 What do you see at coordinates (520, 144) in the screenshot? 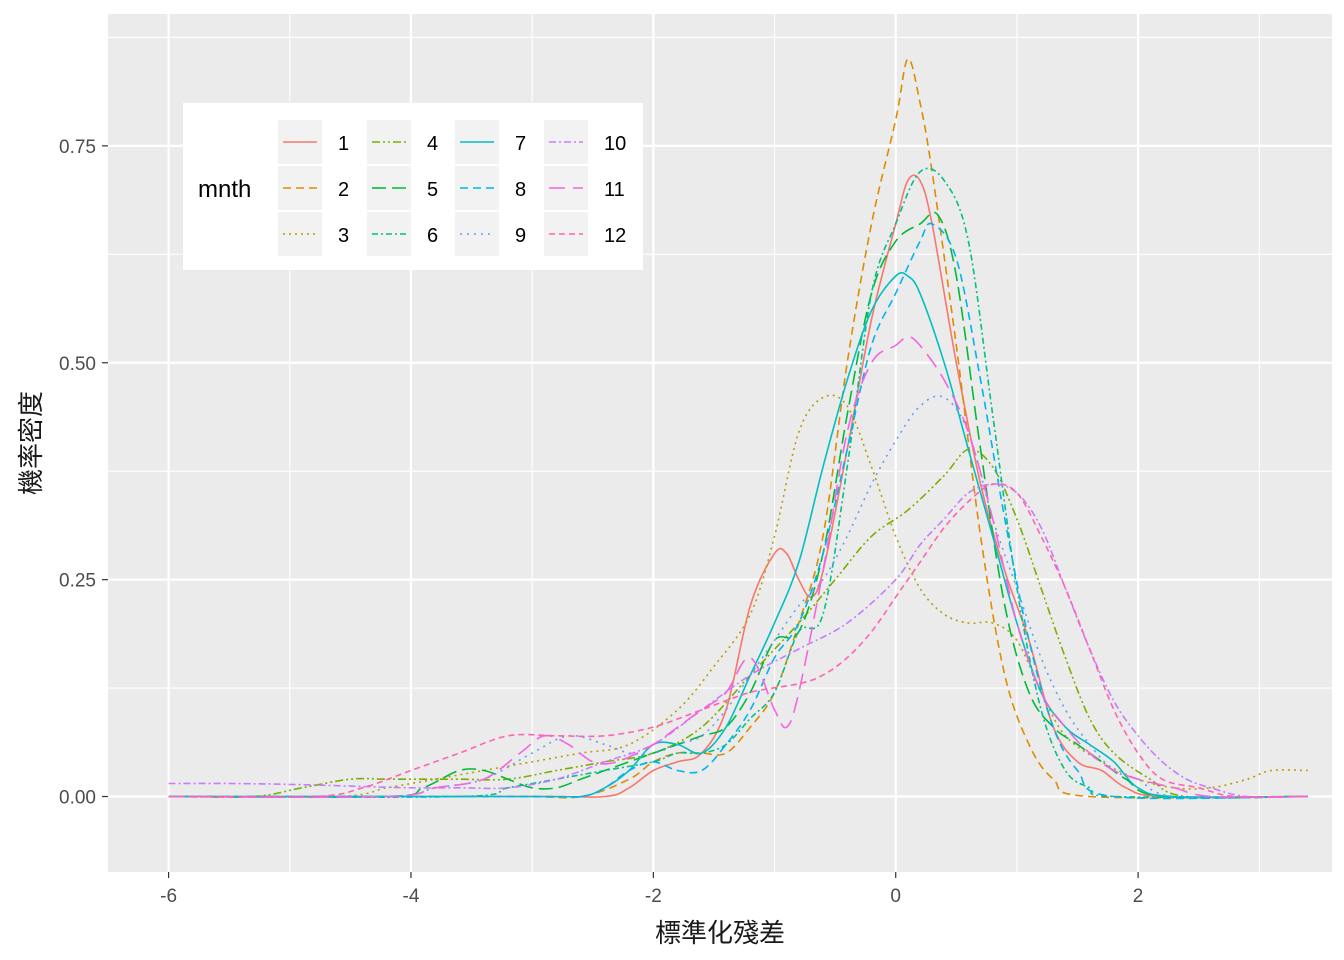
I see `legend-label: 7` at bounding box center [520, 144].